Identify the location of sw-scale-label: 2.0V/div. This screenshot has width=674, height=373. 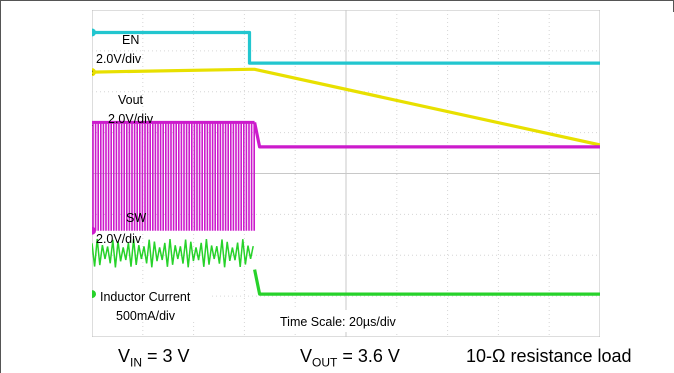
(119, 239).